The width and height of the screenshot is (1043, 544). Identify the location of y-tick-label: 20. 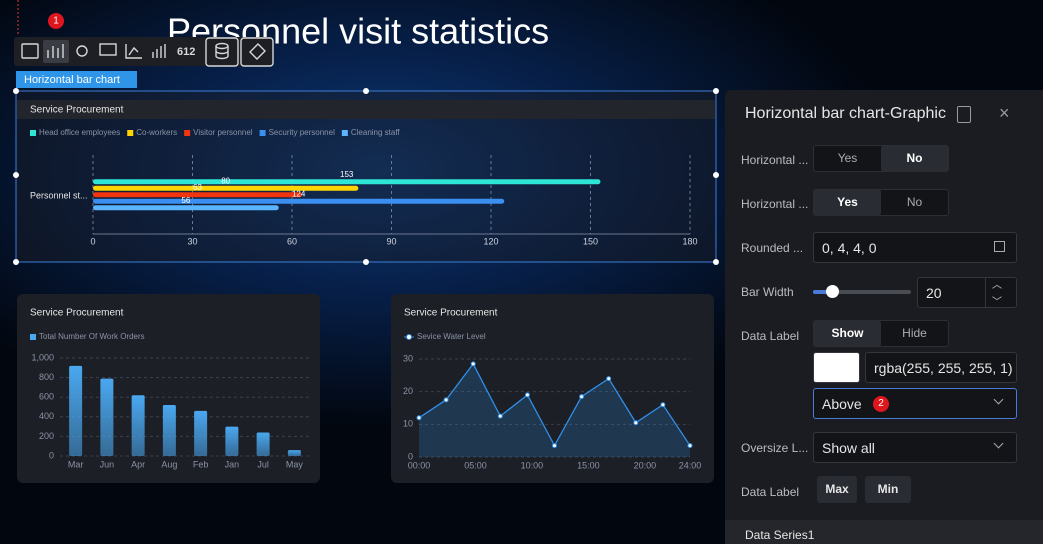
(408, 391).